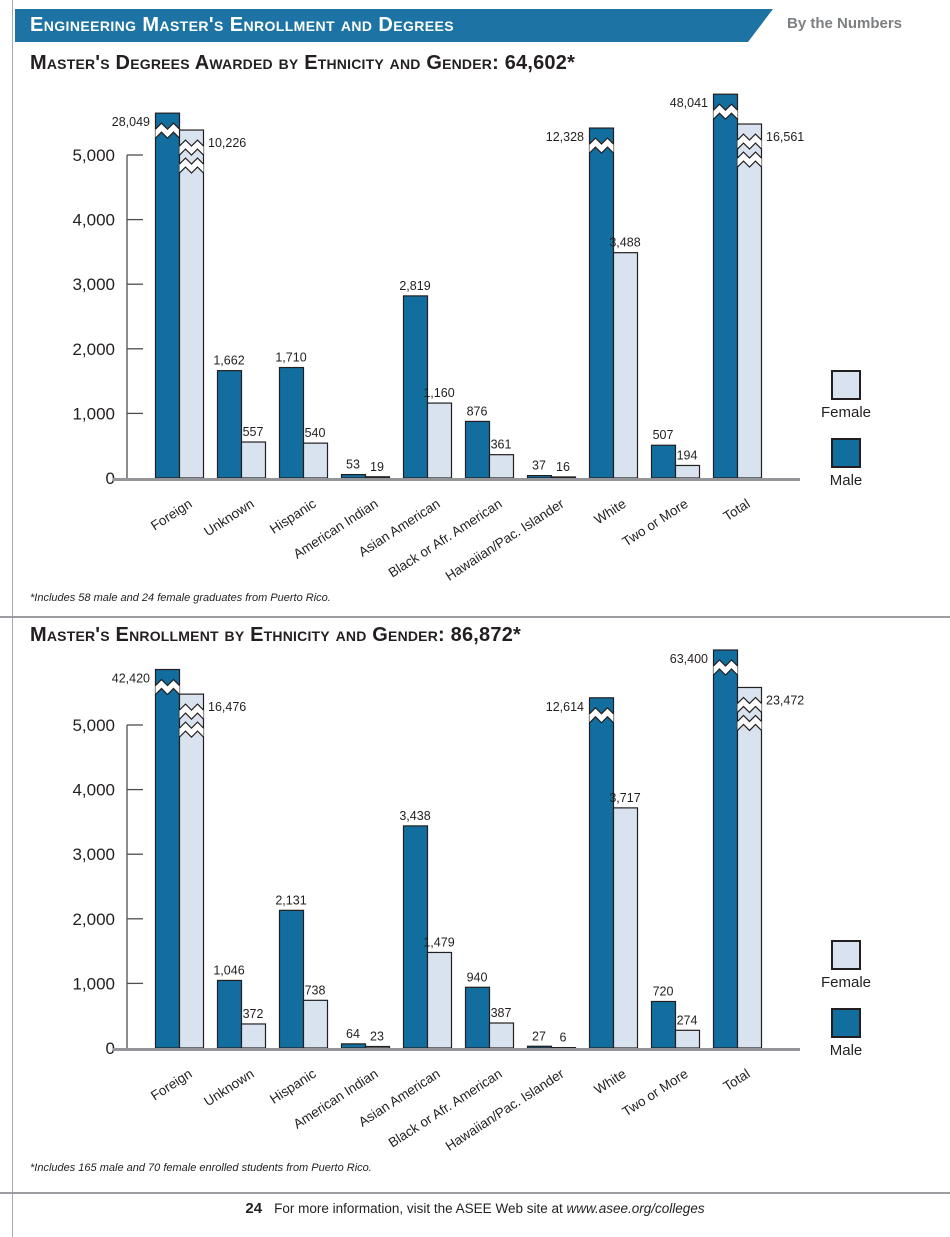 The image size is (950, 1237). I want to click on value-label: 274, so click(687, 1020).